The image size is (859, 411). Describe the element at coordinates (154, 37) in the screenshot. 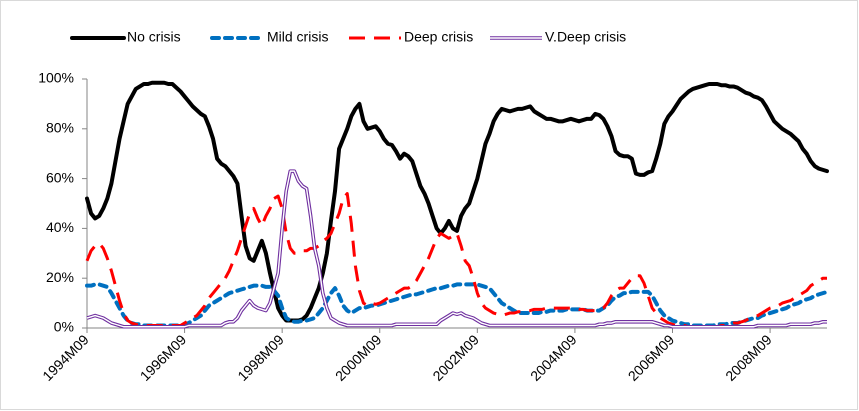

I see `legend-label: No crisis` at that location.